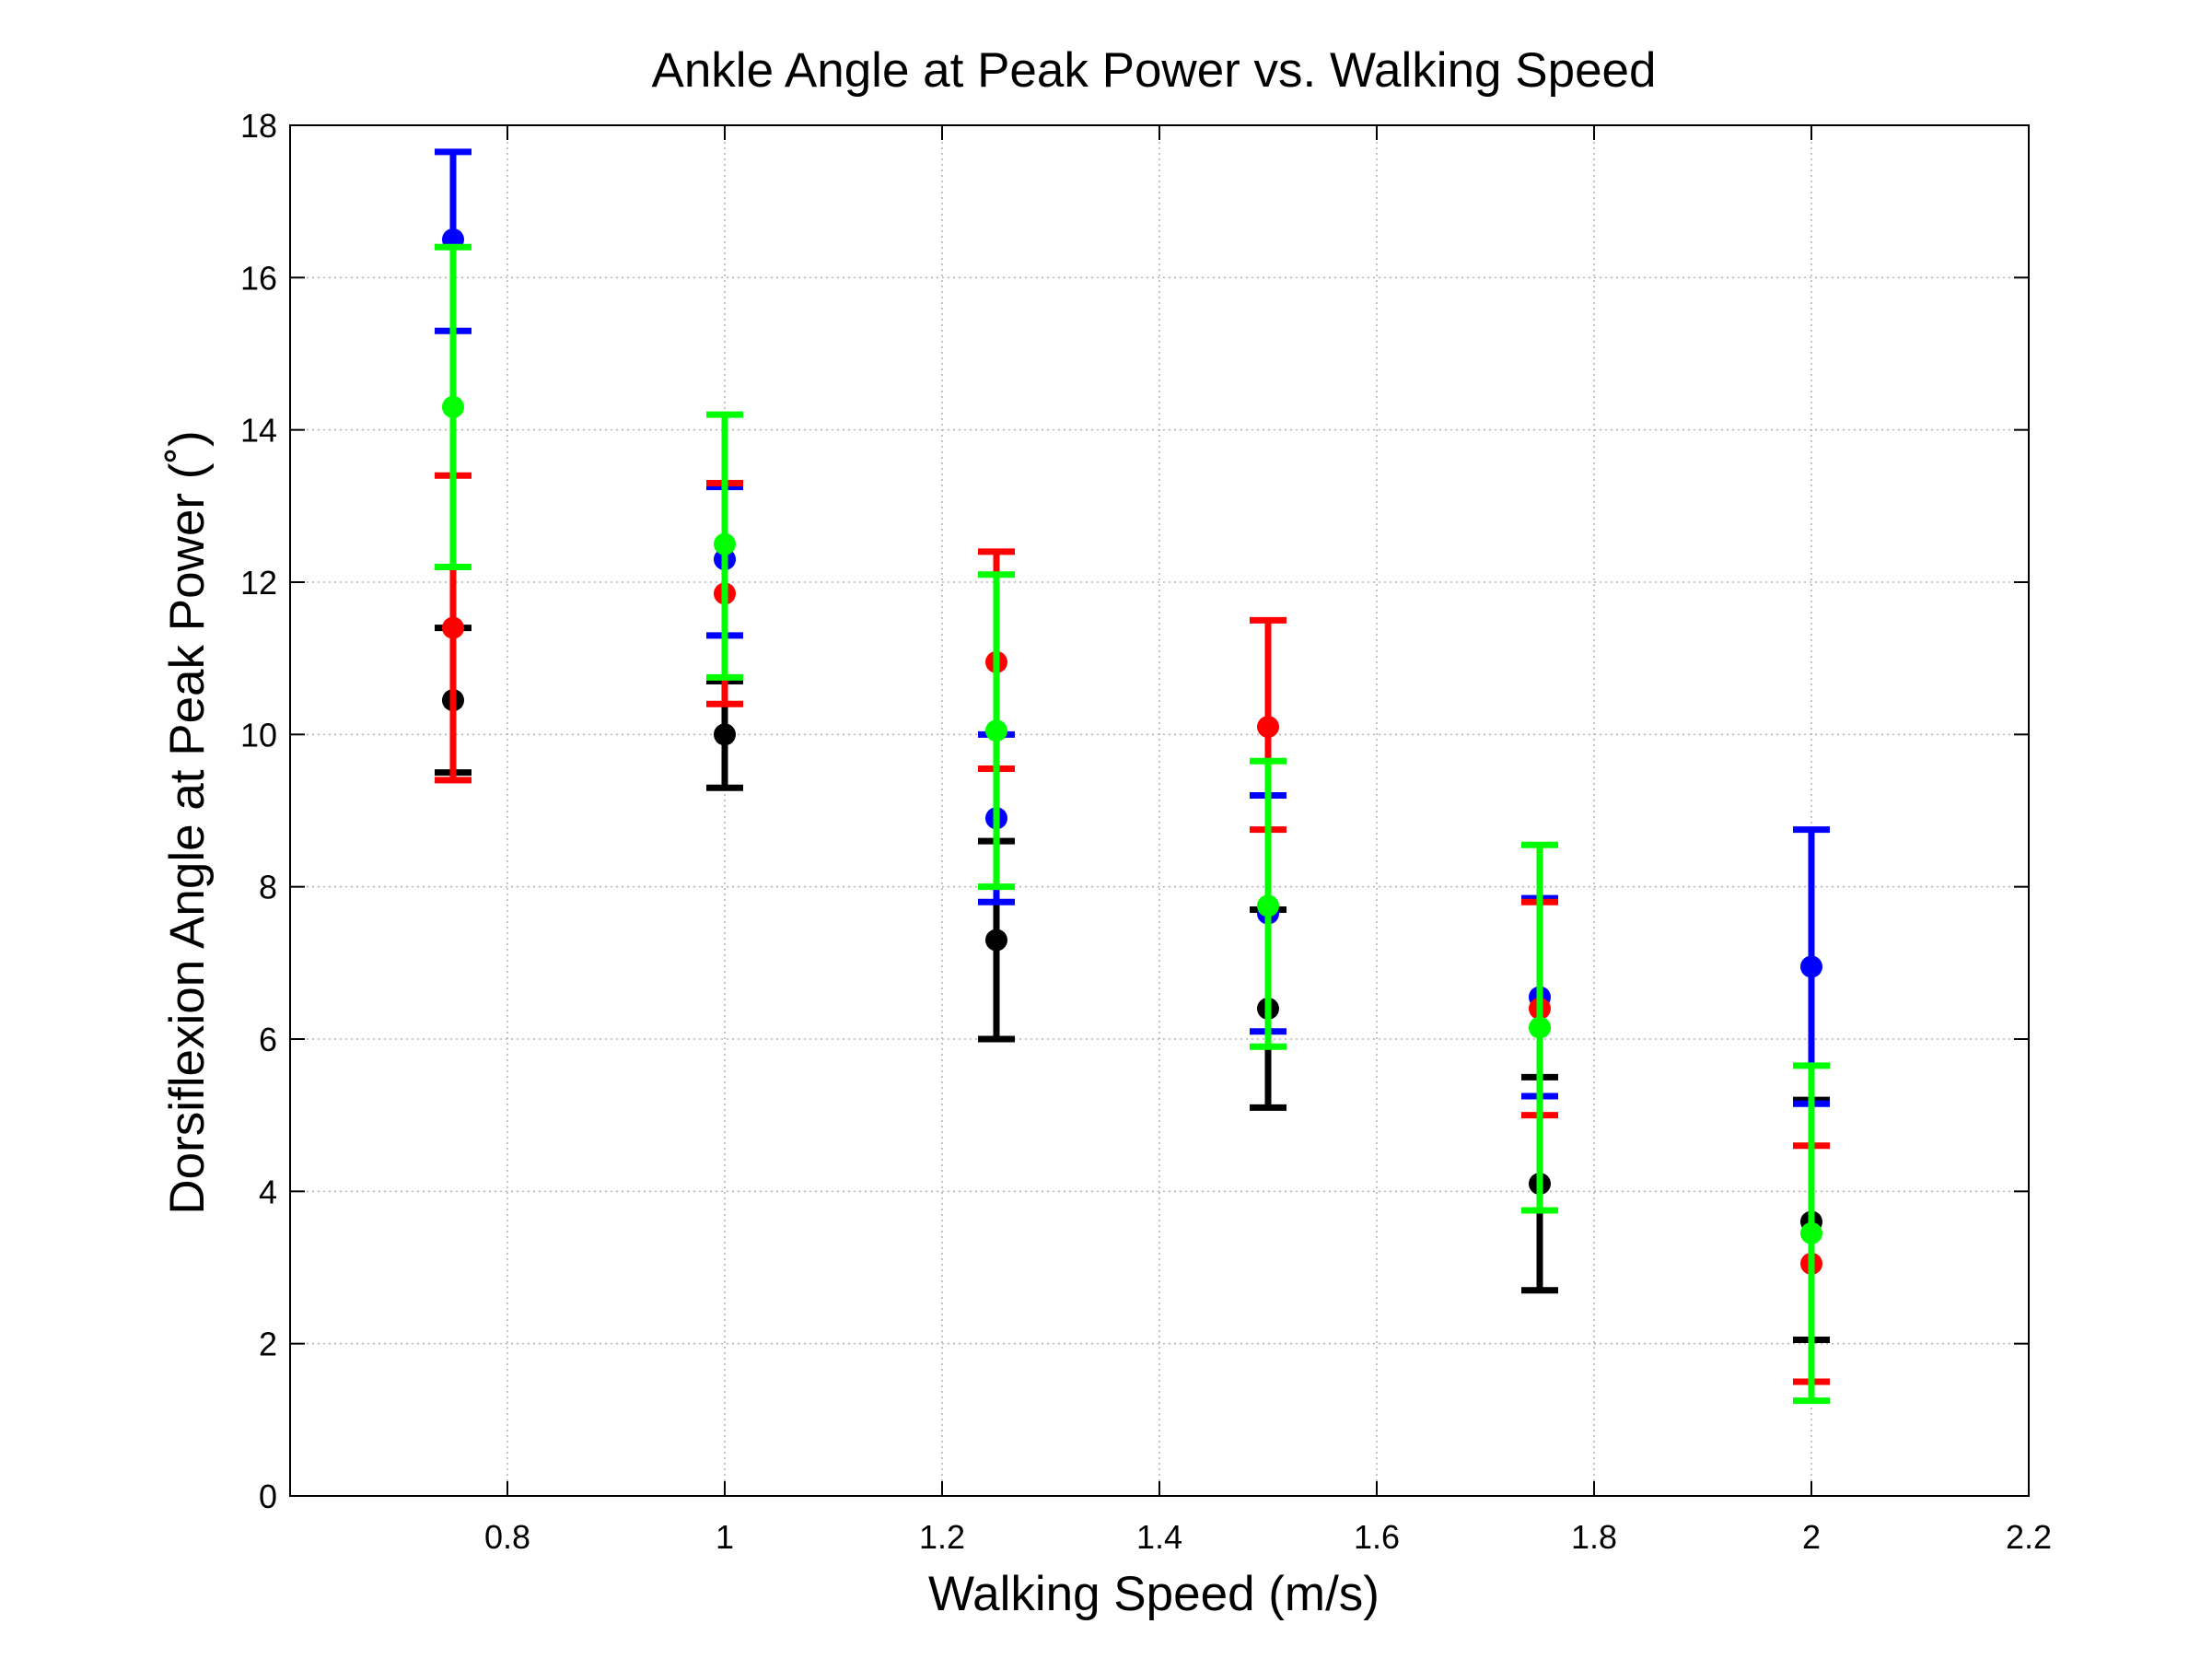 The image size is (2212, 1659). Describe the element at coordinates (1377, 1537) in the screenshot. I see `x-tick-label: 1.6` at that location.